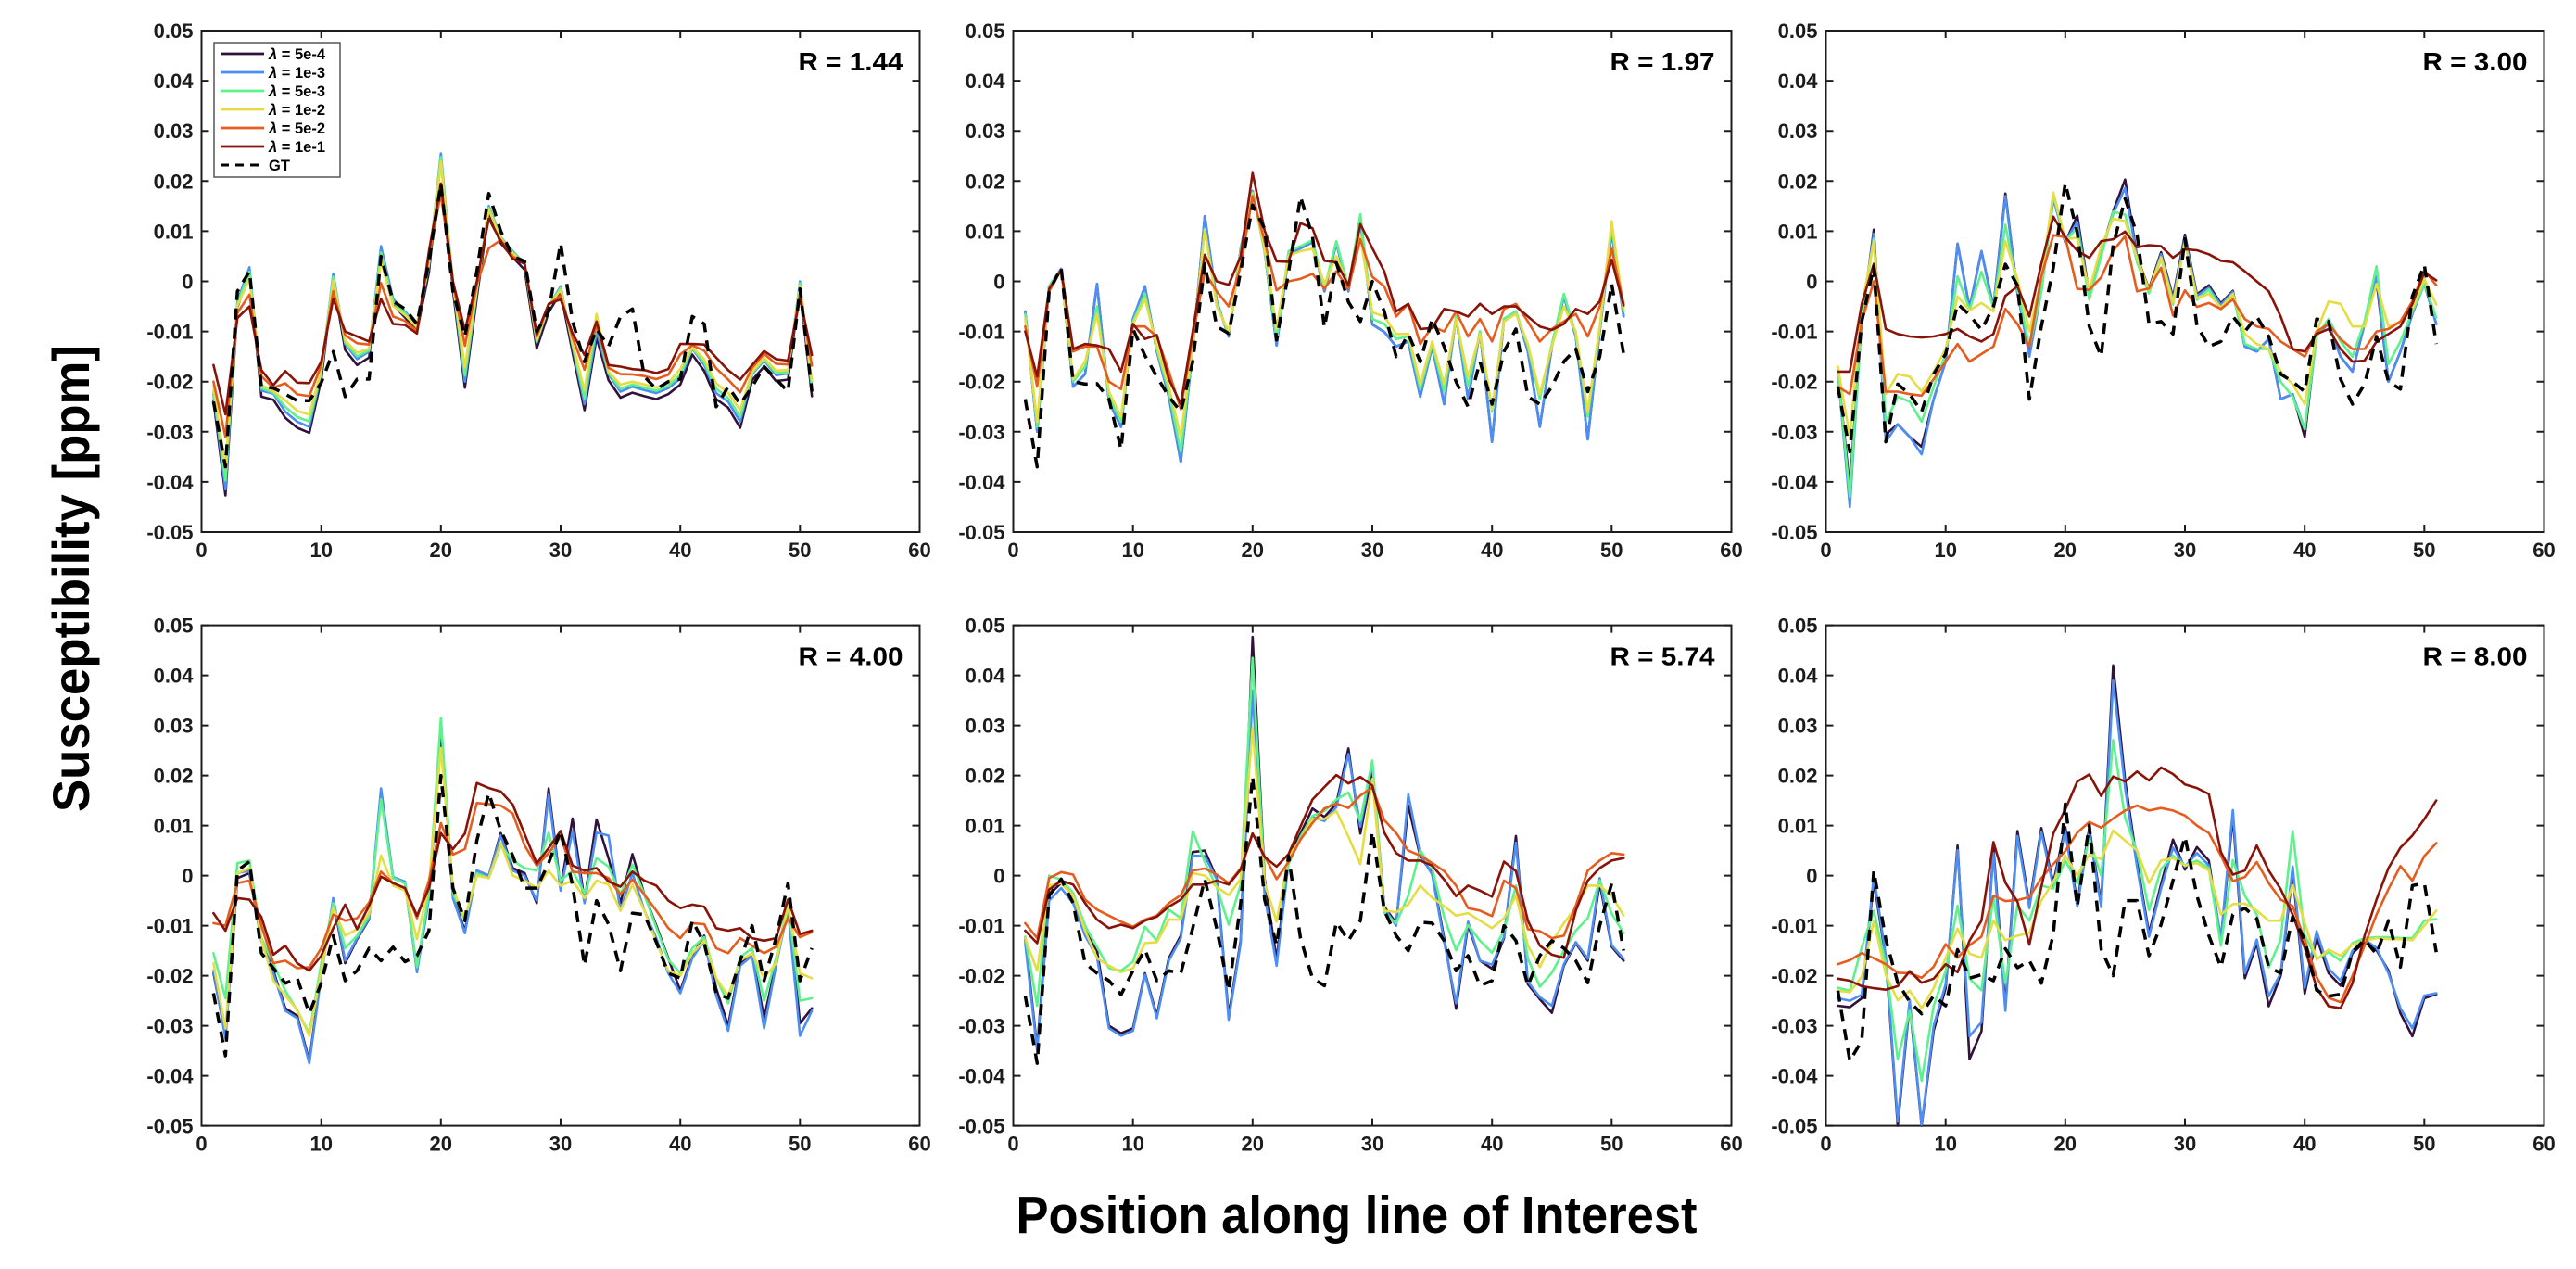  Describe the element at coordinates (851, 656) in the screenshot. I see `svg-text: R = 4.00` at that location.